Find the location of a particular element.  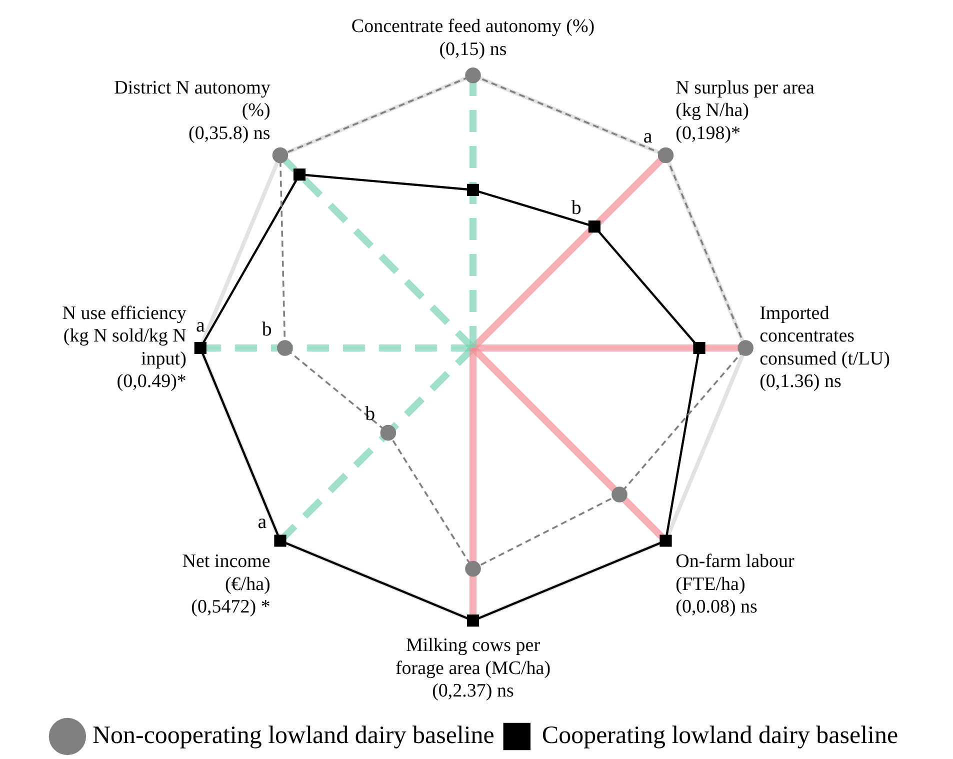

spoke-label: Concentrate feed autonomy (%) (0,15) ns is located at coordinates (473, 38).